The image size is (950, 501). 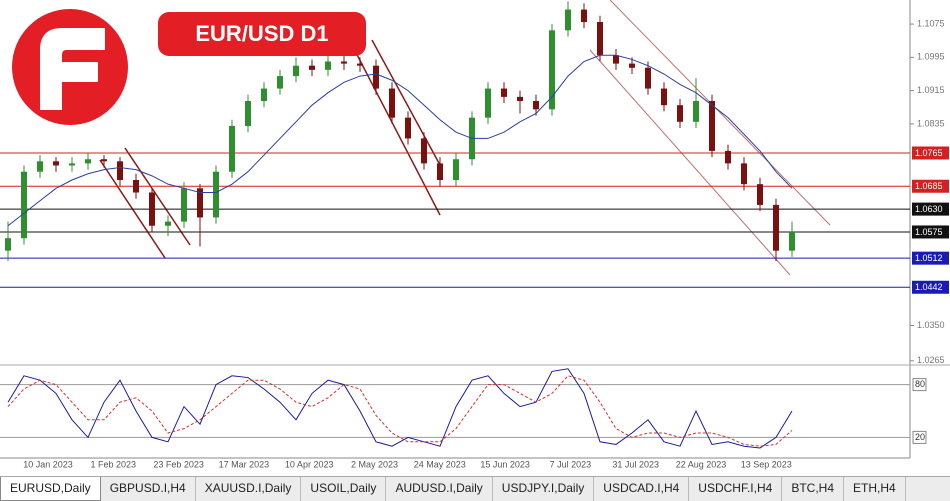 I want to click on level-label: 1.0575, so click(x=929, y=232).